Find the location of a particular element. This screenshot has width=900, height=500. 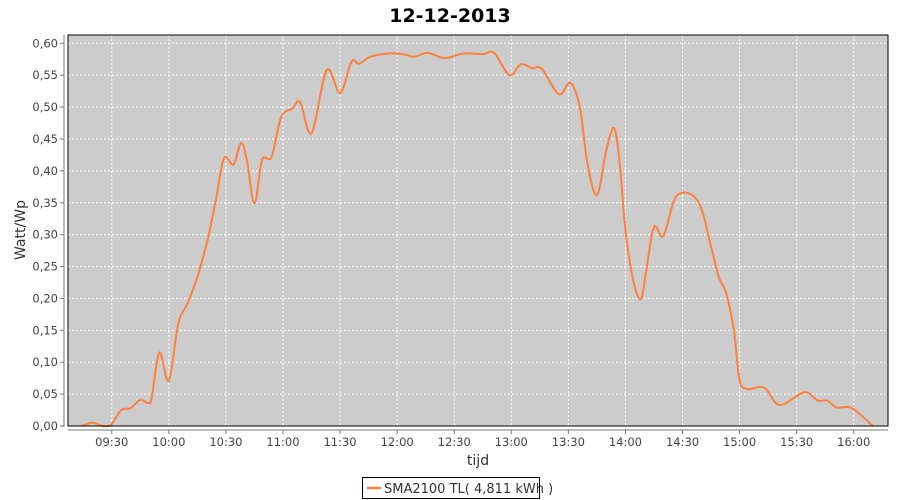

y-tick-label: 0,30 is located at coordinates (45, 235).